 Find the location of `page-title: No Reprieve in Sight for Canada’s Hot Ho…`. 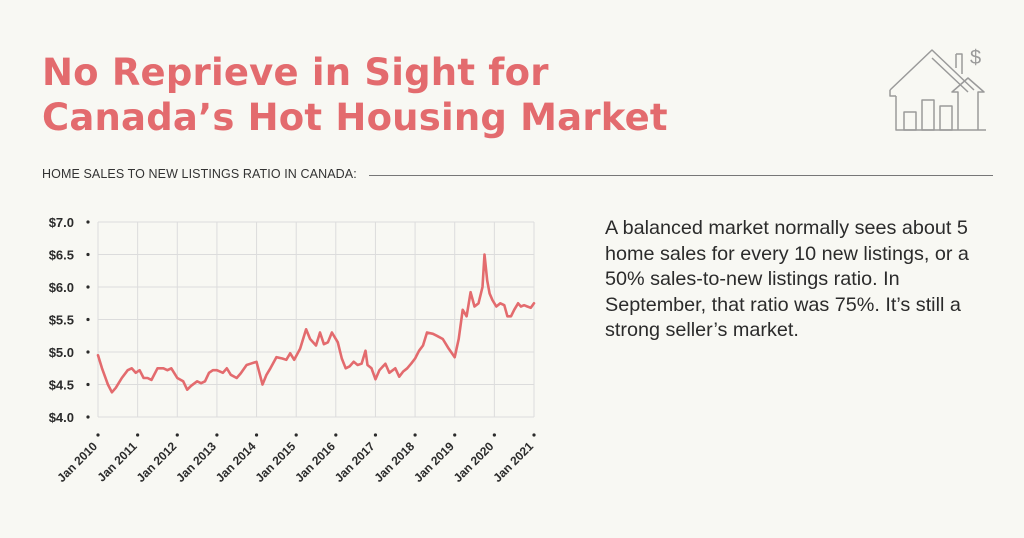

page-title: No Reprieve in Sight for Canada’s Hot Ho… is located at coordinates (355, 95).